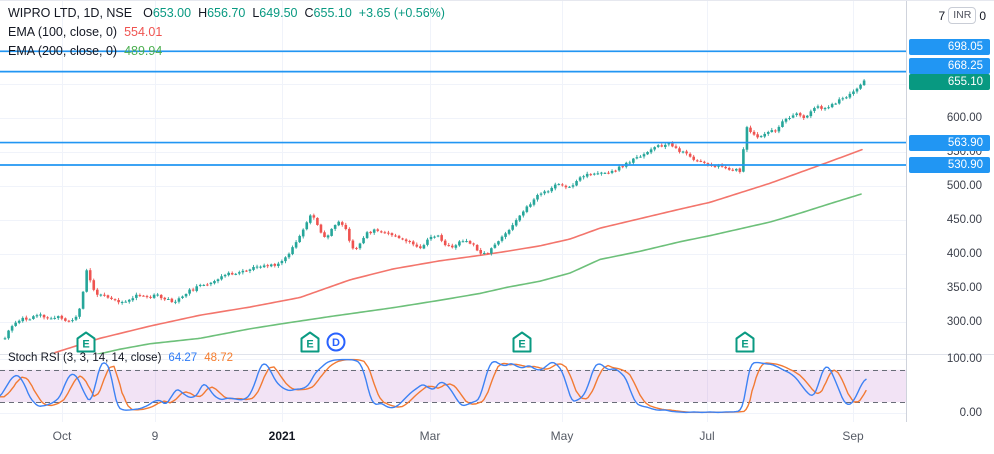 This screenshot has height=454, width=994. What do you see at coordinates (964, 186) in the screenshot?
I see `price-tick-500.00: 500.00` at bounding box center [964, 186].